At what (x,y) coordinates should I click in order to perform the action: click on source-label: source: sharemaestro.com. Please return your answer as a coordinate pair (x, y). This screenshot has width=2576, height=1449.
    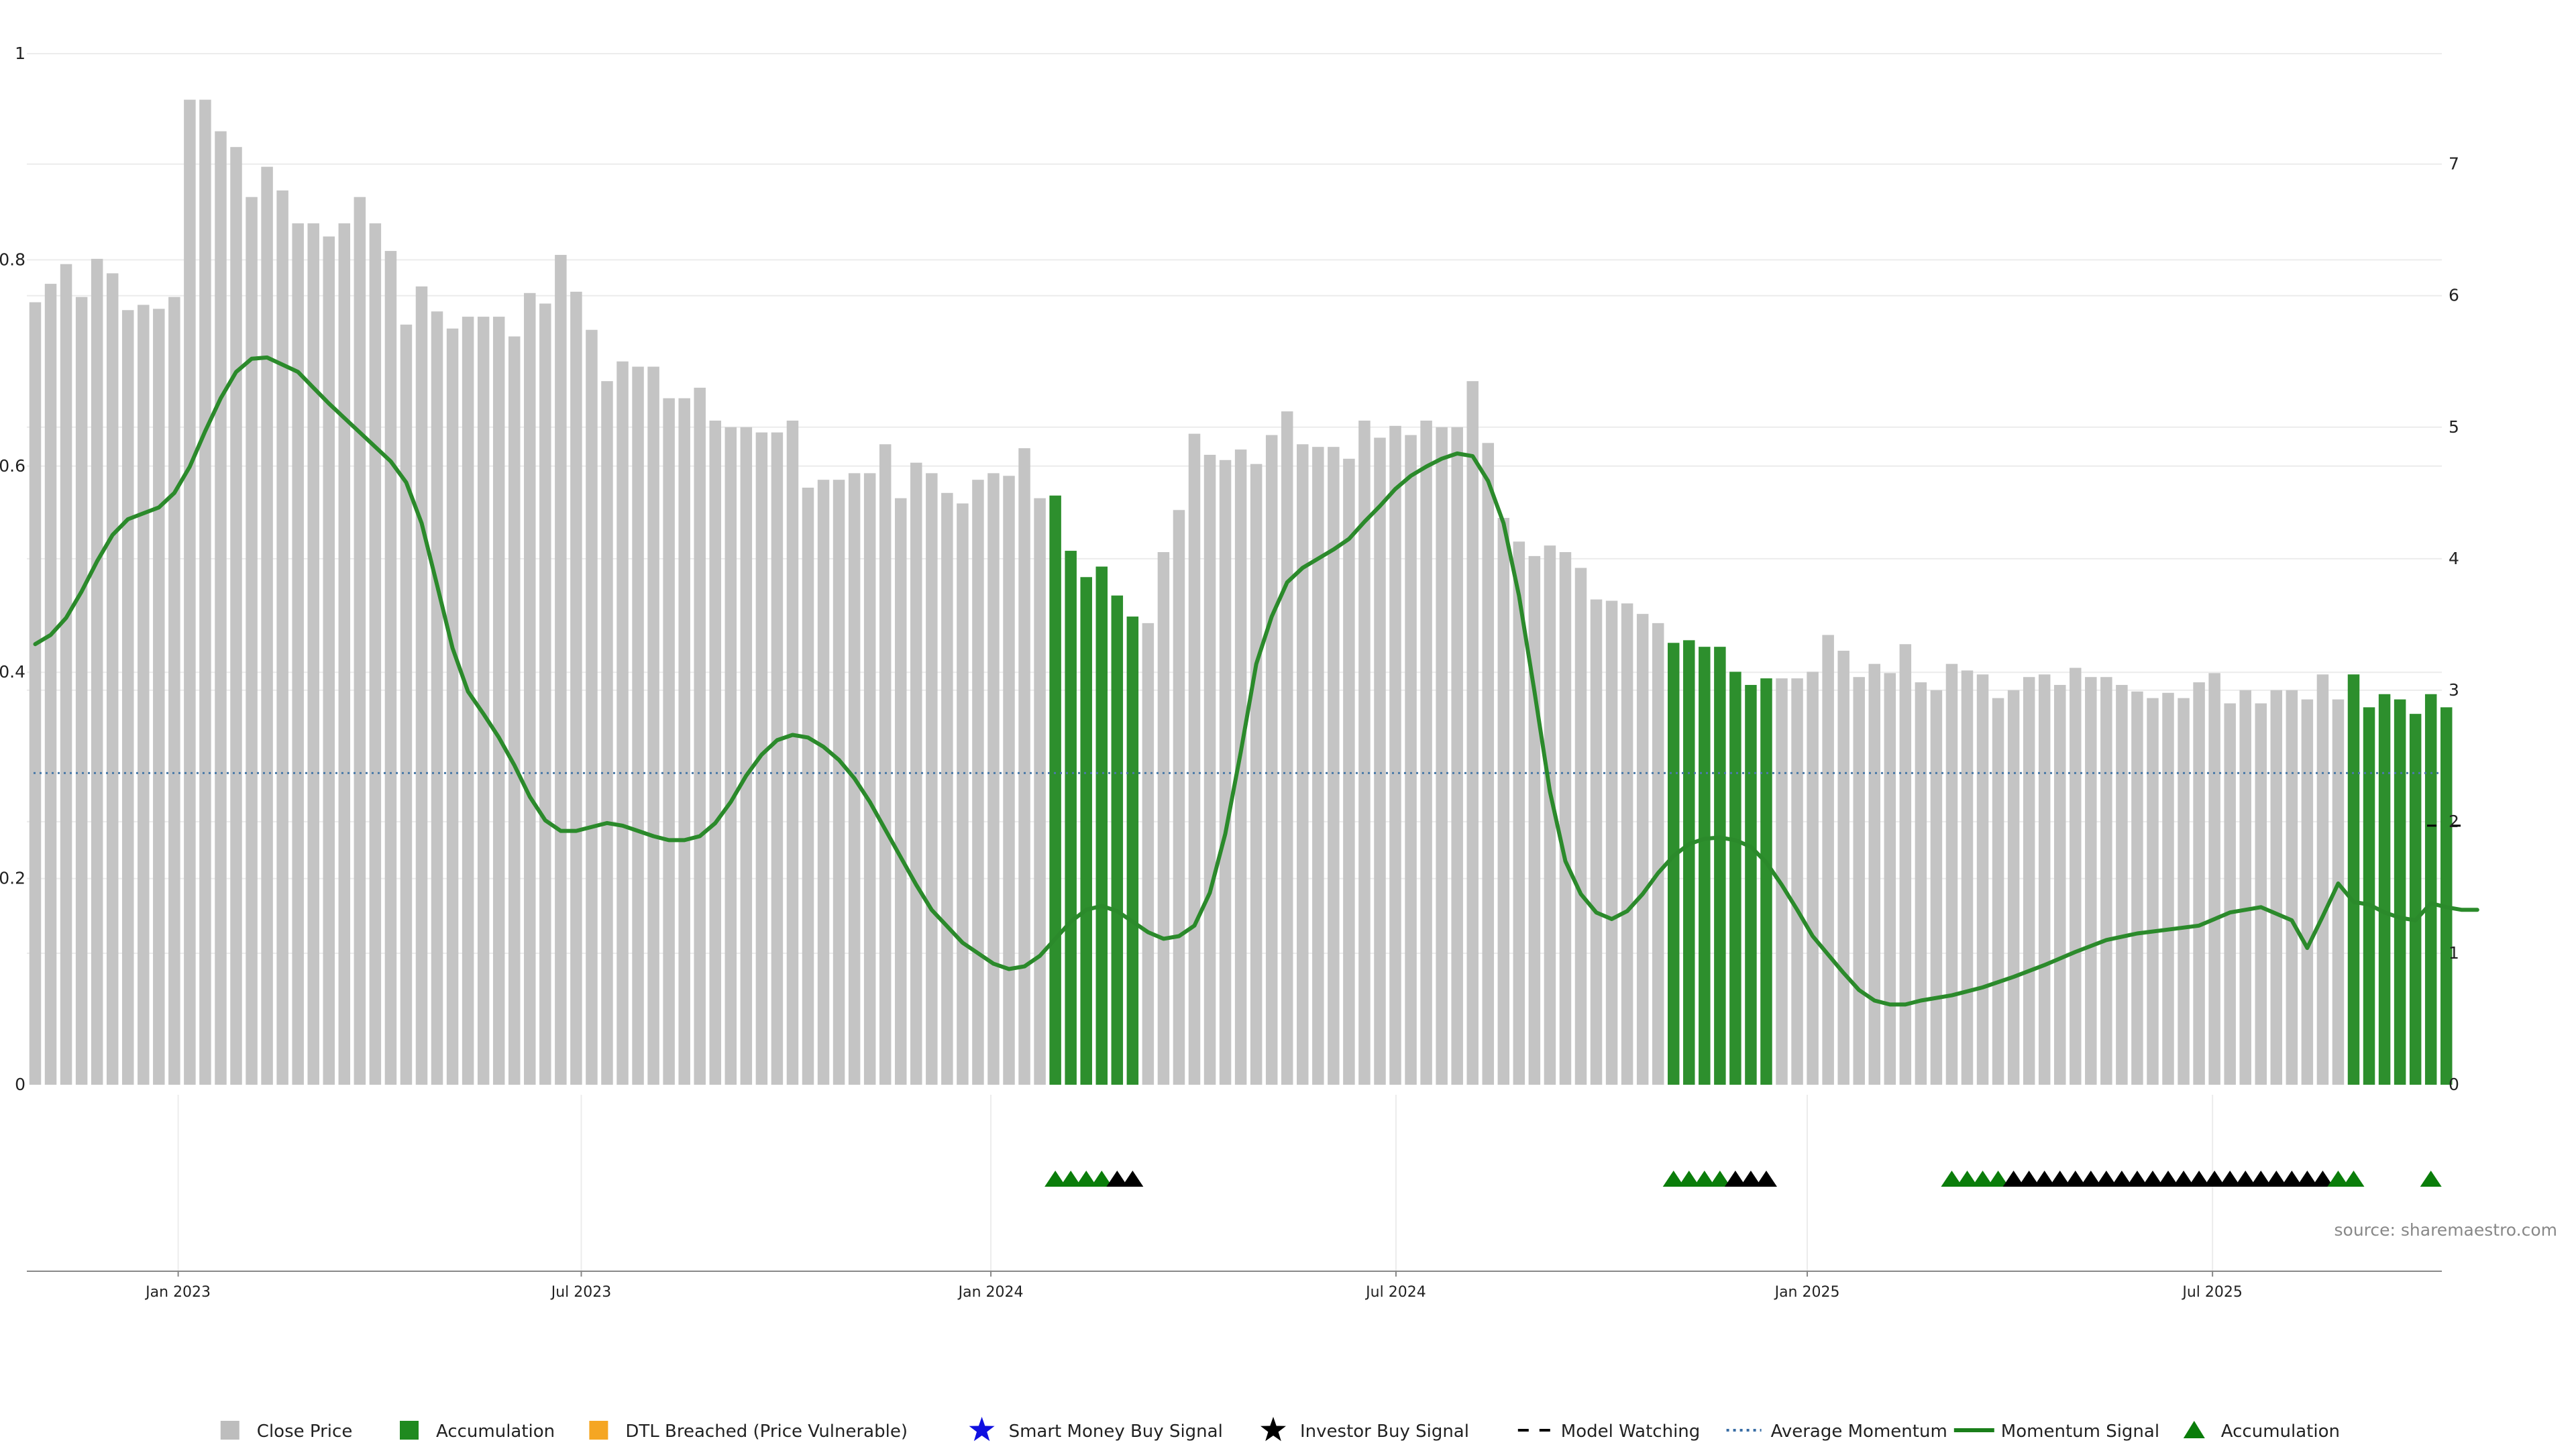
    Looking at the image, I should click on (2446, 1230).